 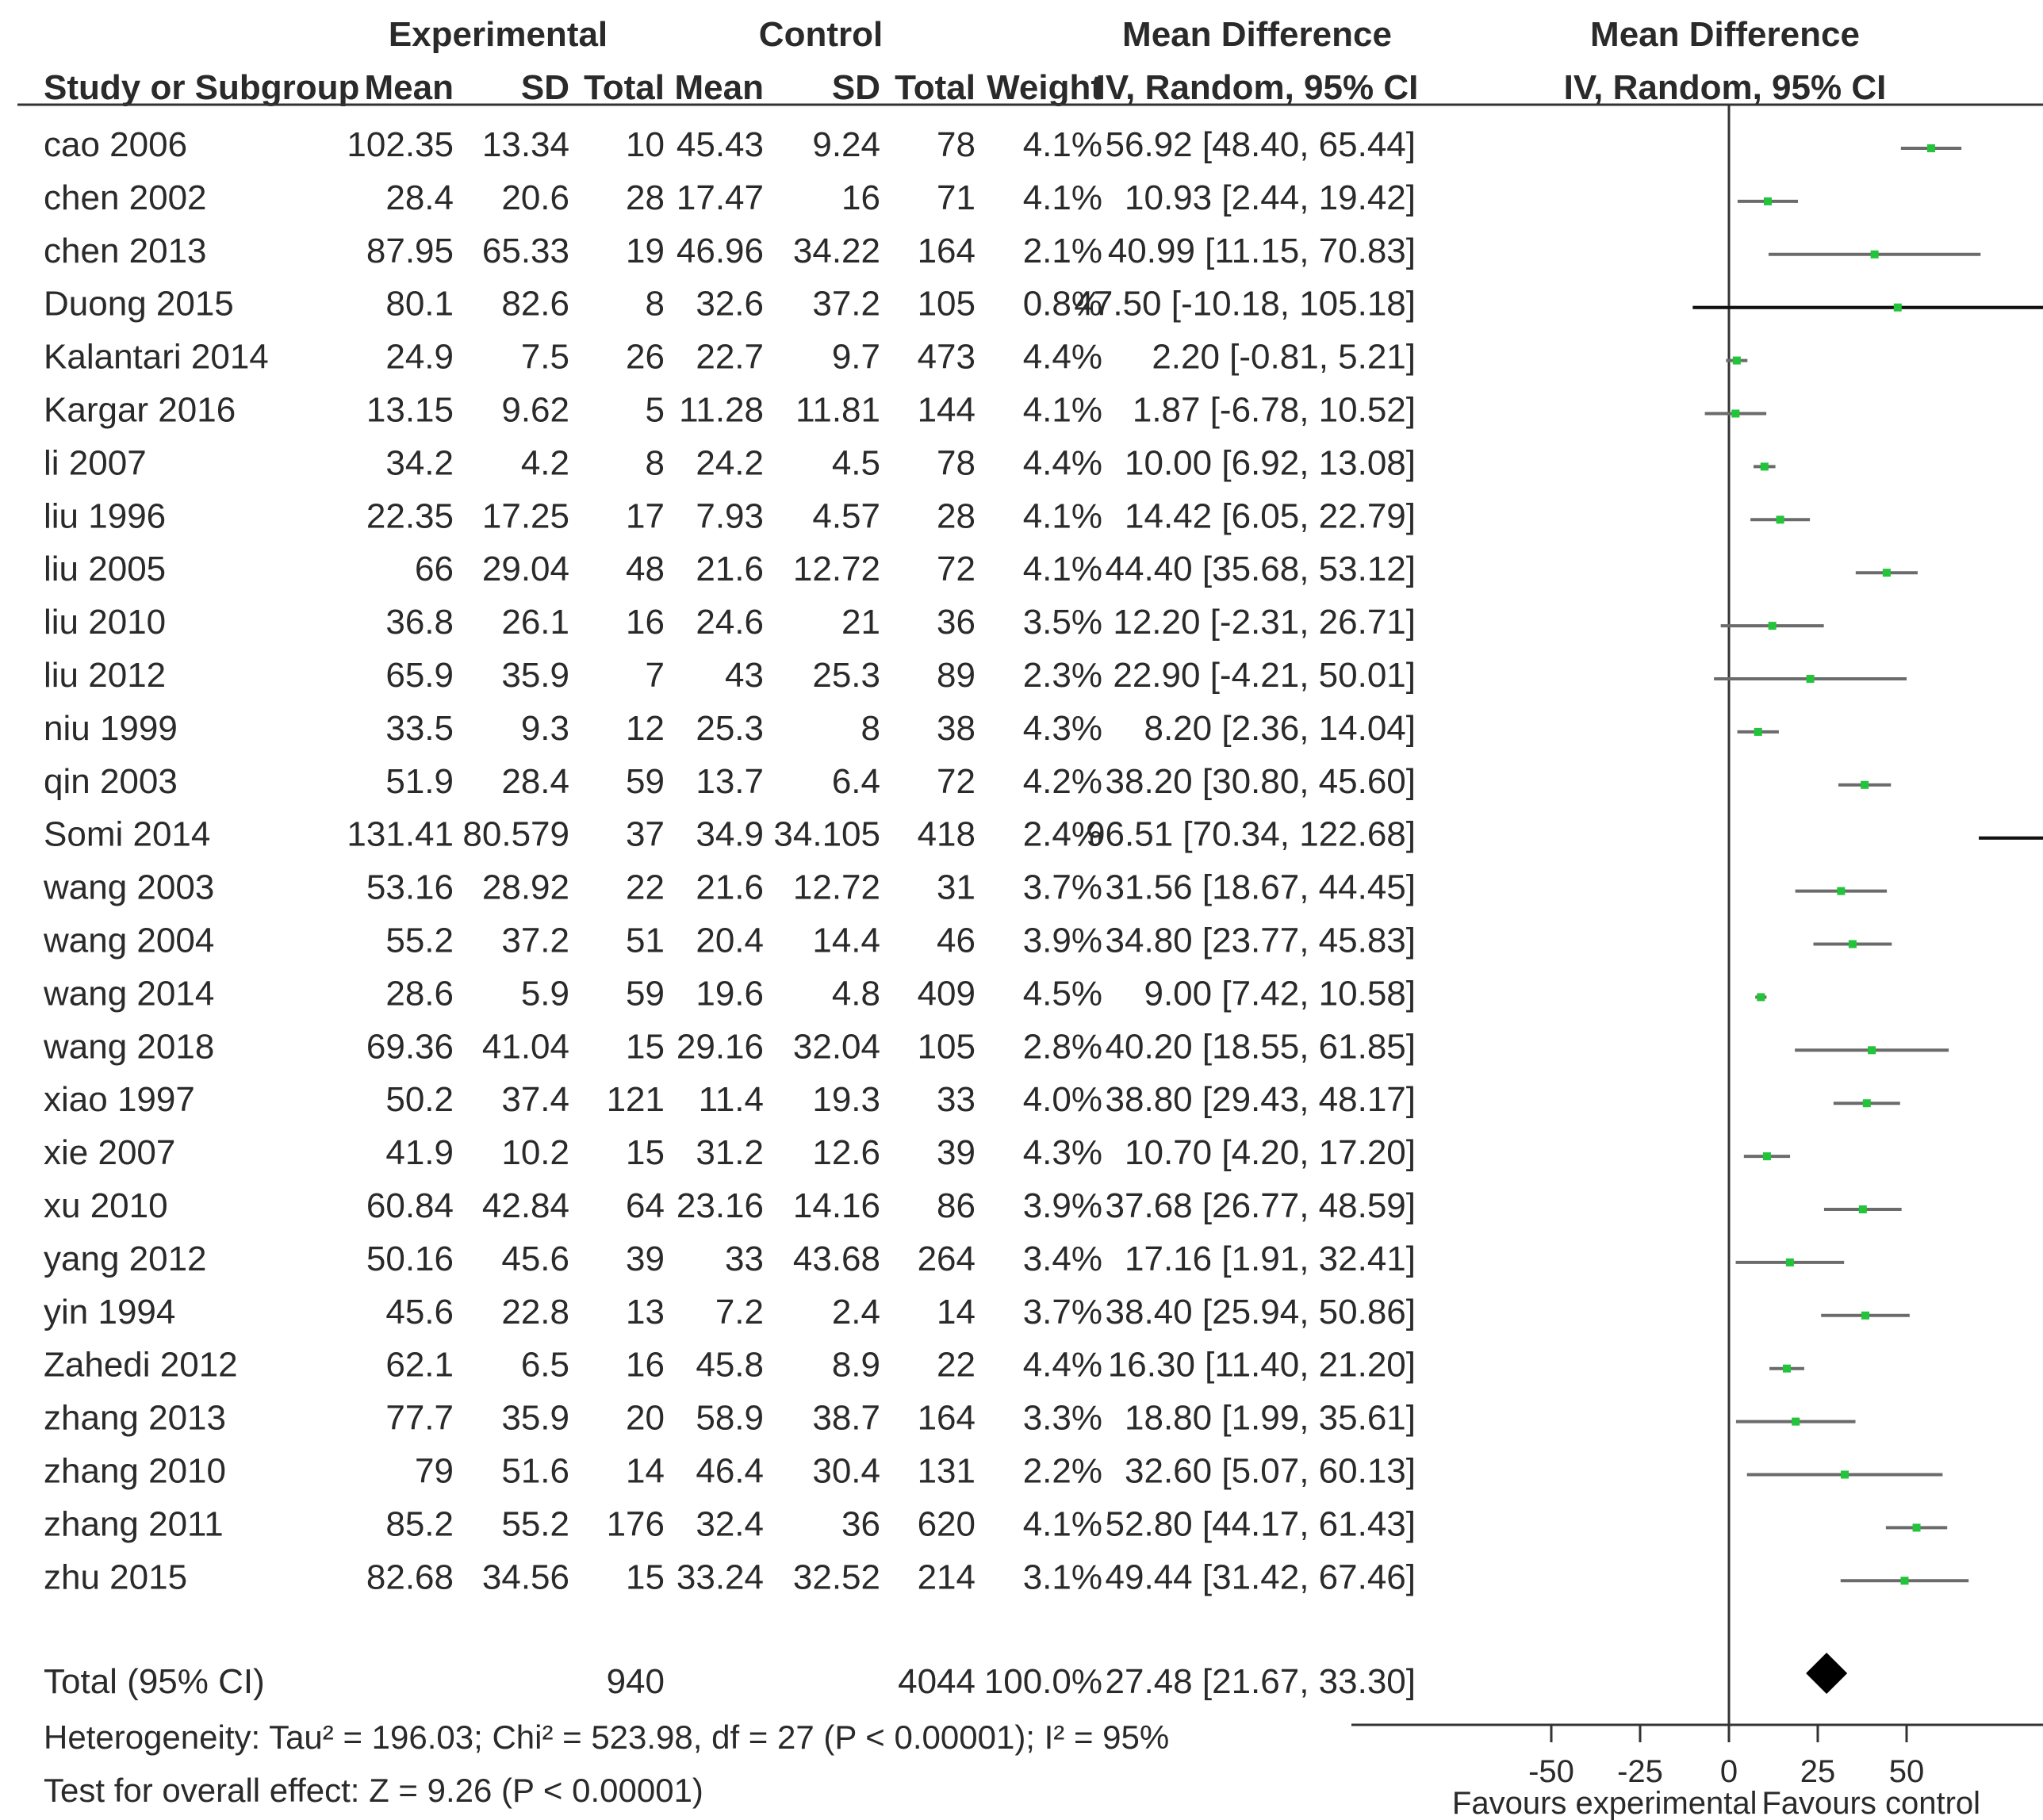 I want to click on mean-difference-ci: 40.99 [11.15, 70.83], so click(x=1262, y=251).